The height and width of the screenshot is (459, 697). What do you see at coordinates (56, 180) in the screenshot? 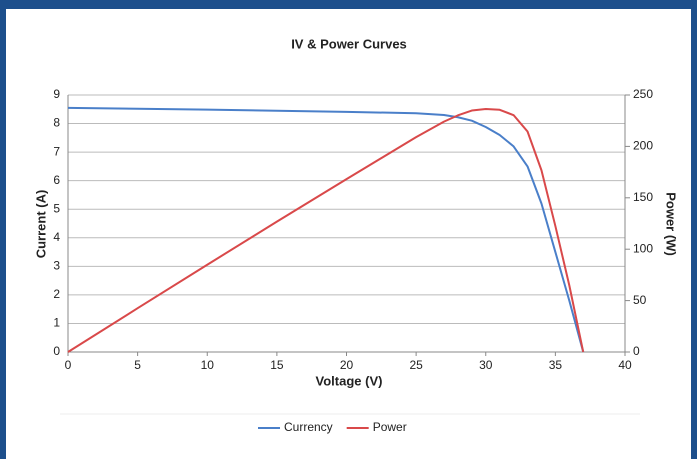
I see `y-tick-label: 6` at bounding box center [56, 180].